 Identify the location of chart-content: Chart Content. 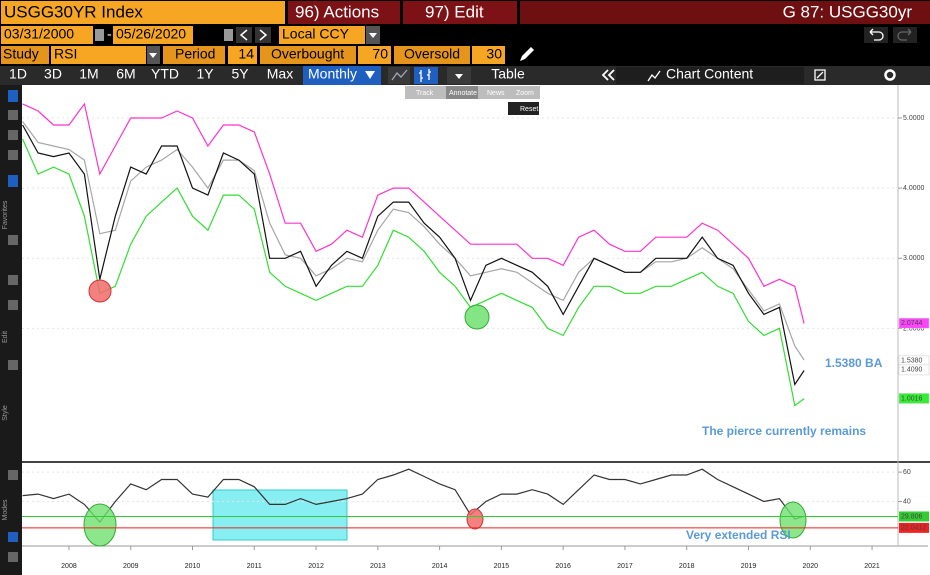
(709, 74).